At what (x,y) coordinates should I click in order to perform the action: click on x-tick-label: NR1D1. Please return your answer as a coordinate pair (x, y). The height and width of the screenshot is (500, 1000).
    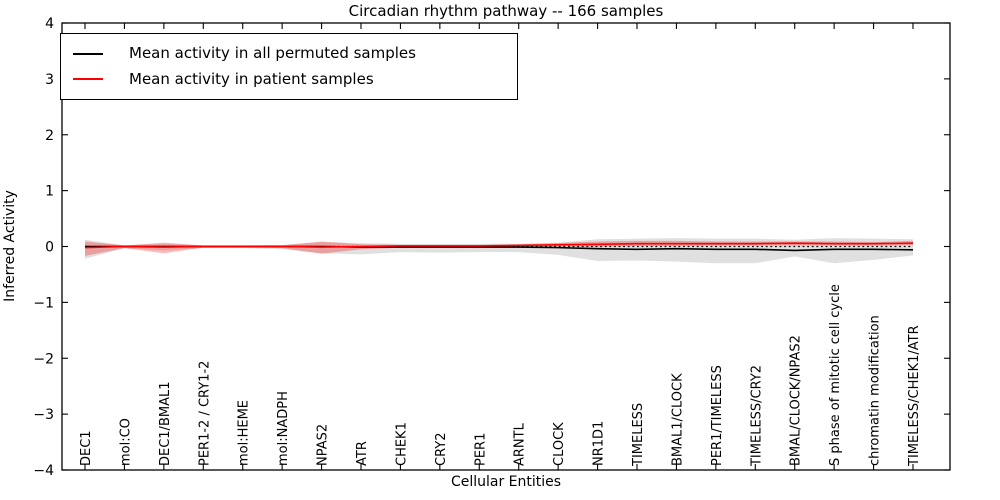
    Looking at the image, I should click on (599, 443).